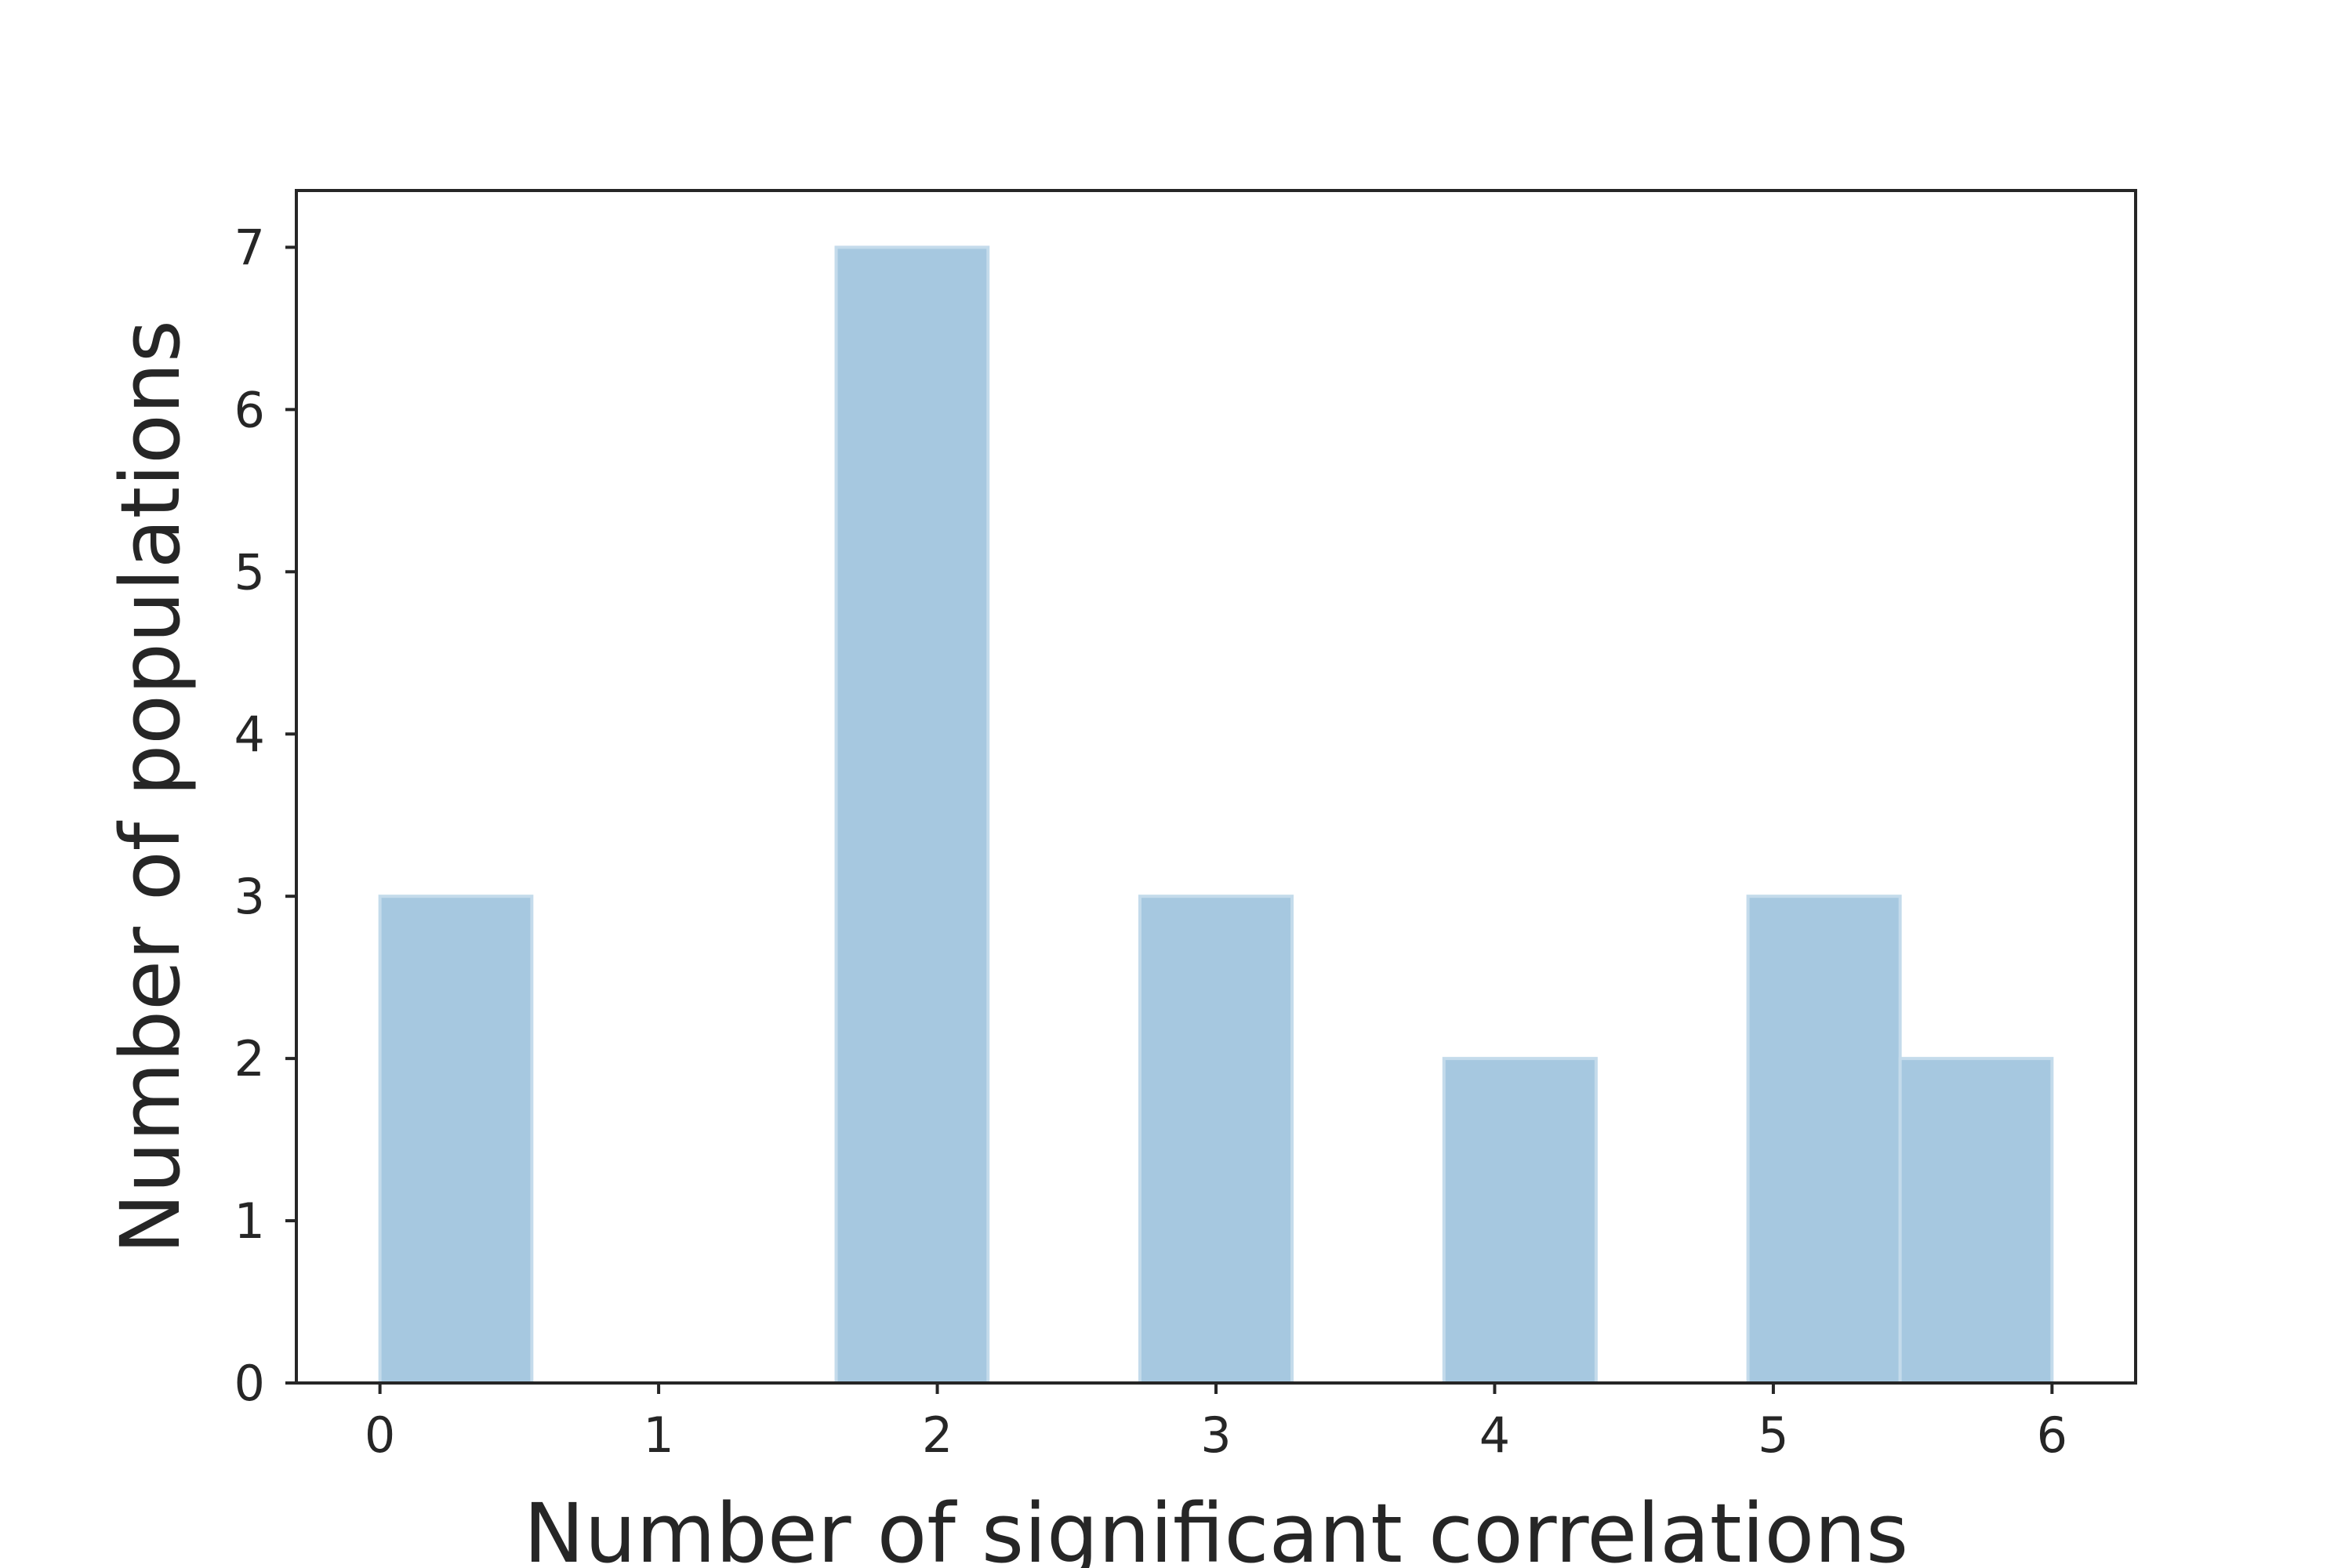 The height and width of the screenshot is (1568, 2352). What do you see at coordinates (937, 1435) in the screenshot?
I see `x-tick-label-2: 2` at bounding box center [937, 1435].